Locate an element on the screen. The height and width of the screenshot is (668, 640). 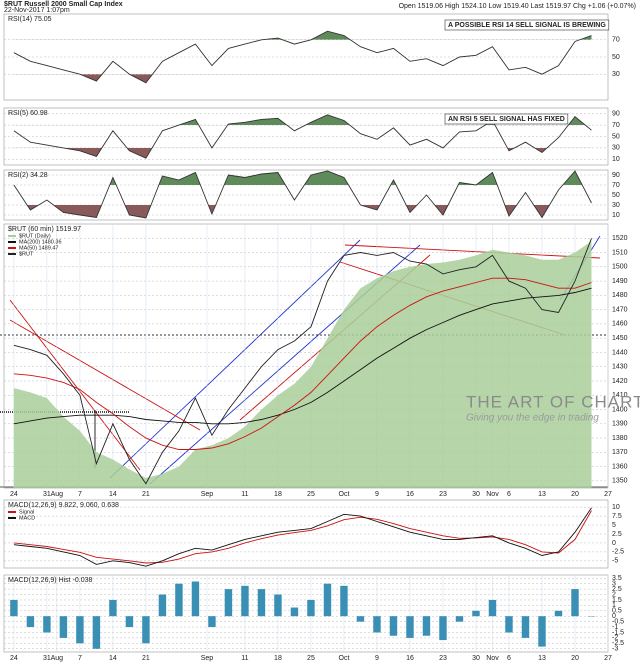
legend-entry: Signal is located at coordinates (26, 512).